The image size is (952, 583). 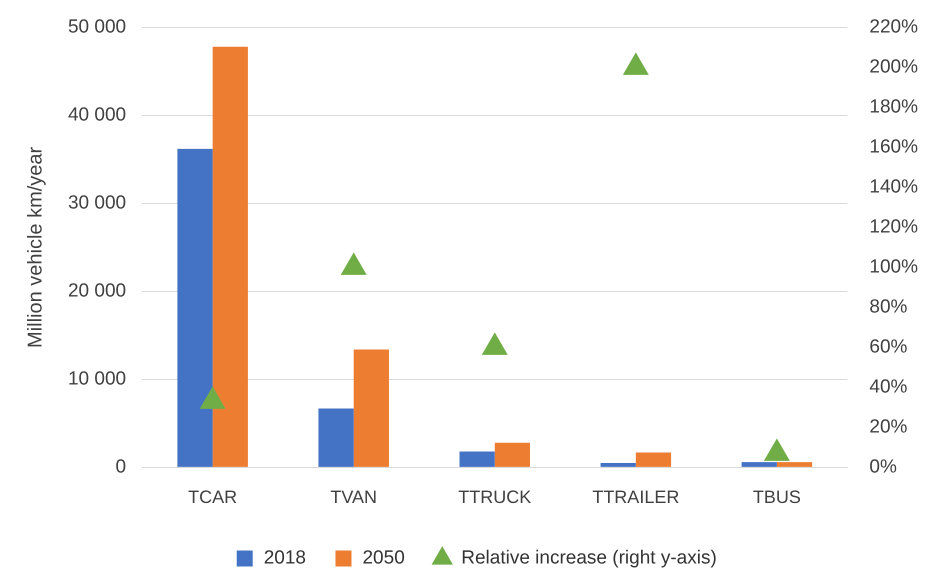 I want to click on y-tick-label: 50 000, so click(x=97, y=27).